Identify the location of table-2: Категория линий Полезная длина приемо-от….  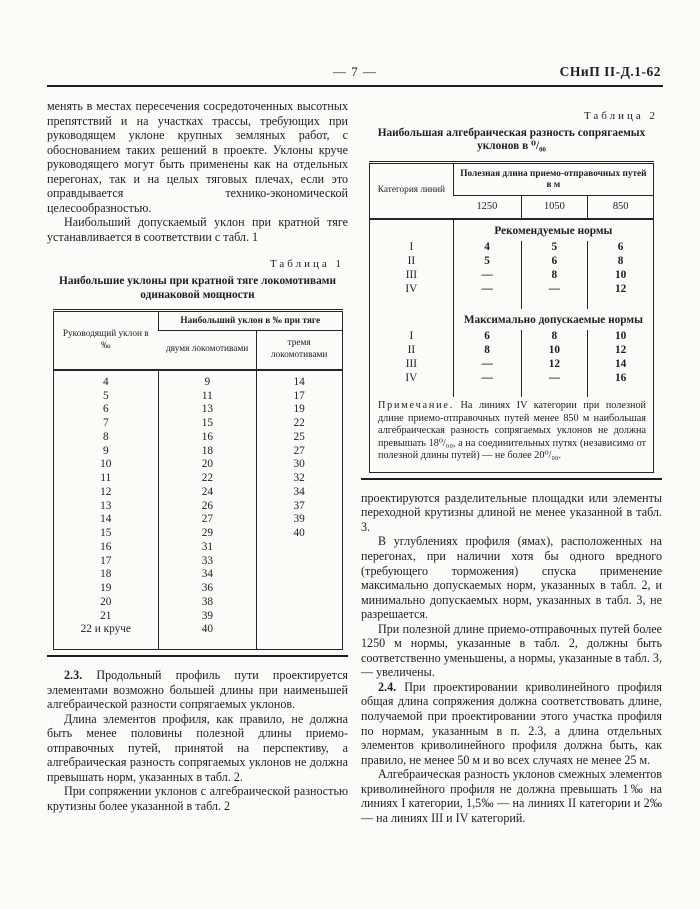
(511, 316).